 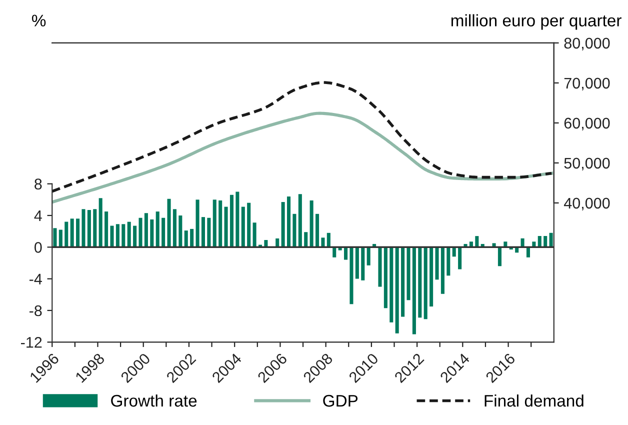 I want to click on y-tick-label: 4, so click(x=38, y=216).